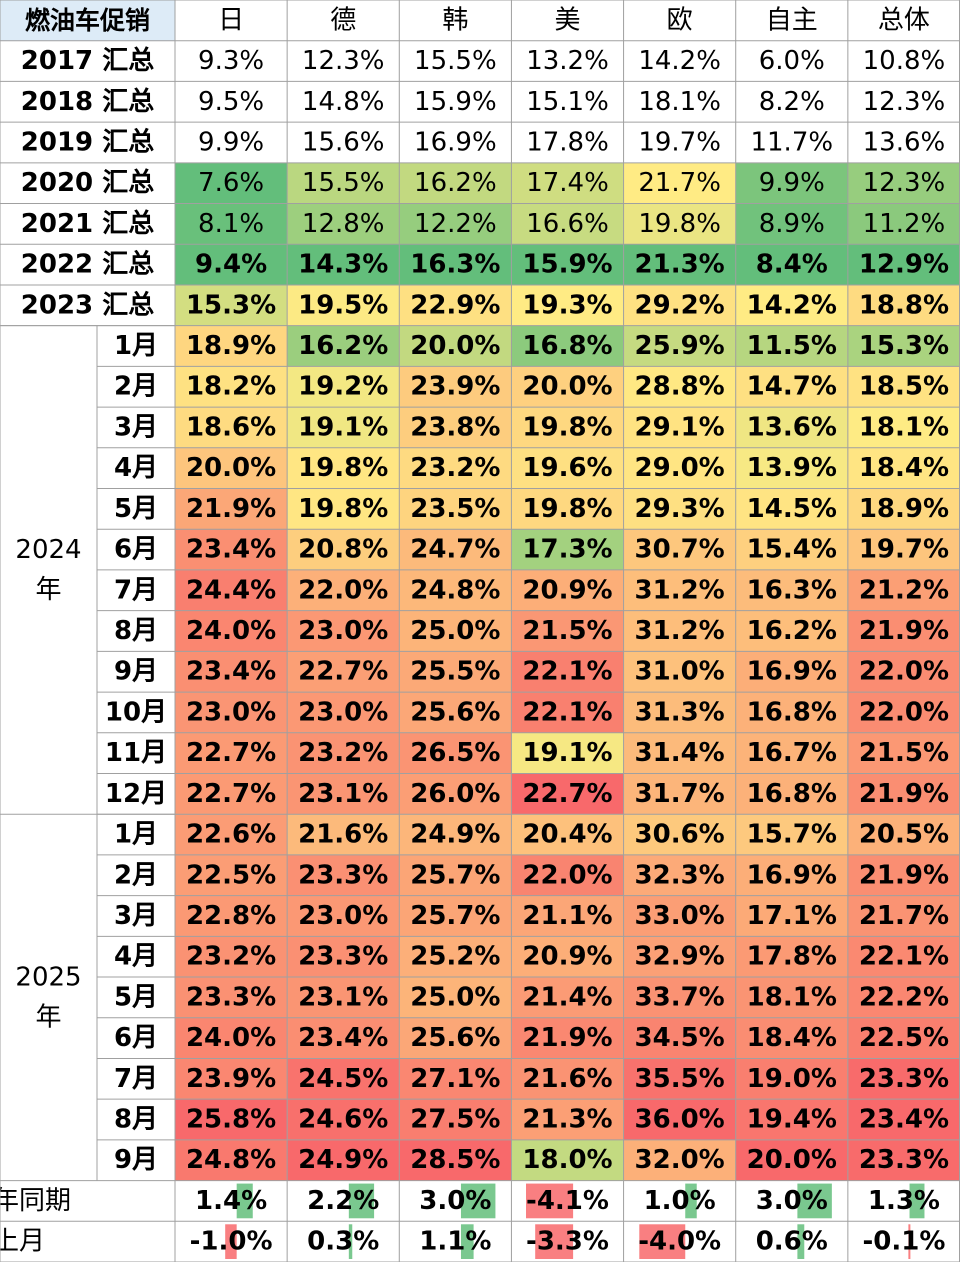  I want to click on cell-value: 17.4%, so click(567, 183).